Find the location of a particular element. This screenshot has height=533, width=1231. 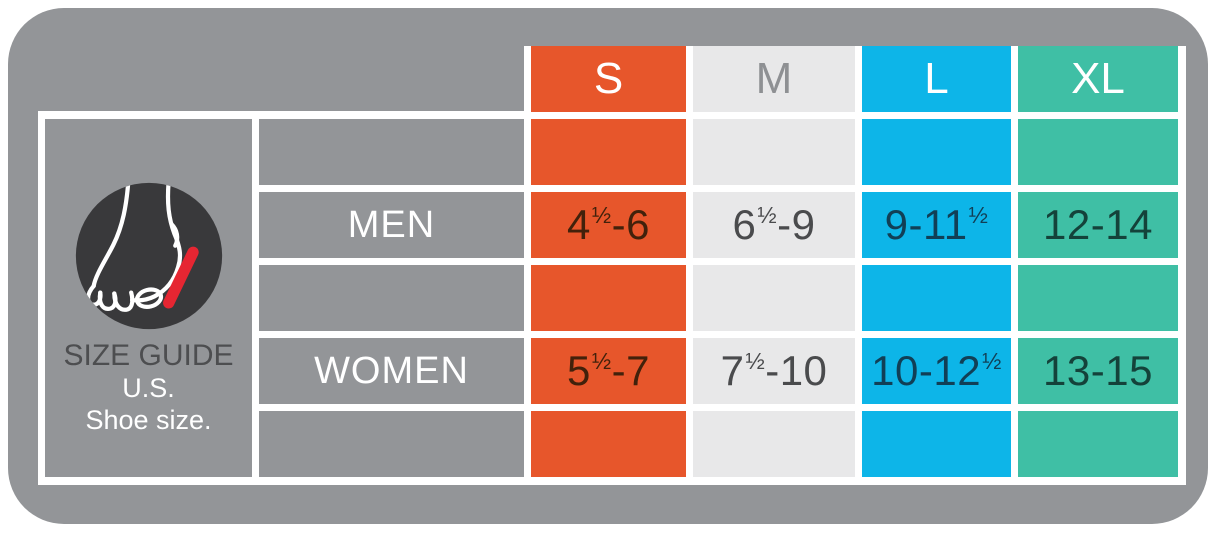

spacer-cell-m-row1 is located at coordinates (774, 152).